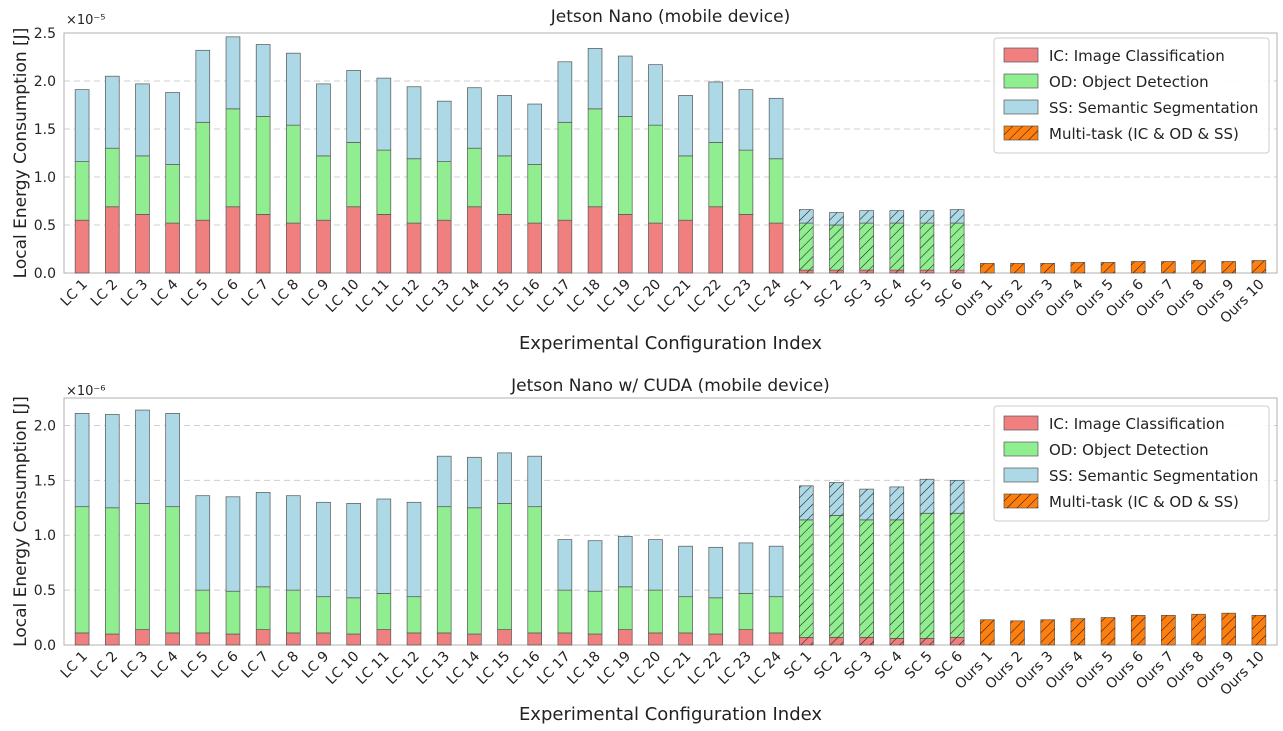 Image resolution: width=1283 pixels, height=731 pixels. What do you see at coordinates (74, 665) in the screenshot?
I see `x-tick-label: LC 1` at bounding box center [74, 665].